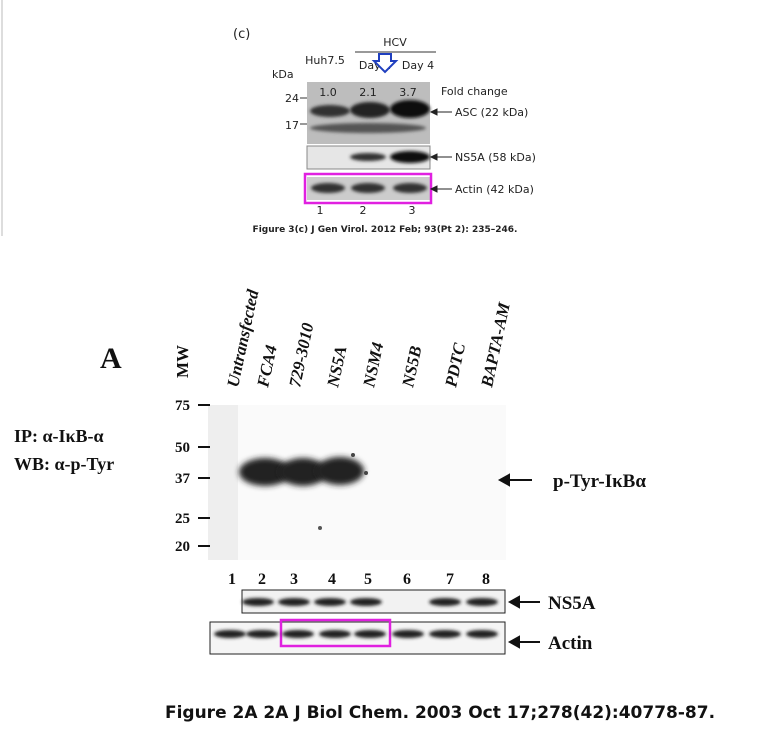 This screenshot has width=770, height=733. Describe the element at coordinates (336, 367) in the screenshot. I see `lane-label: NS5A` at that location.